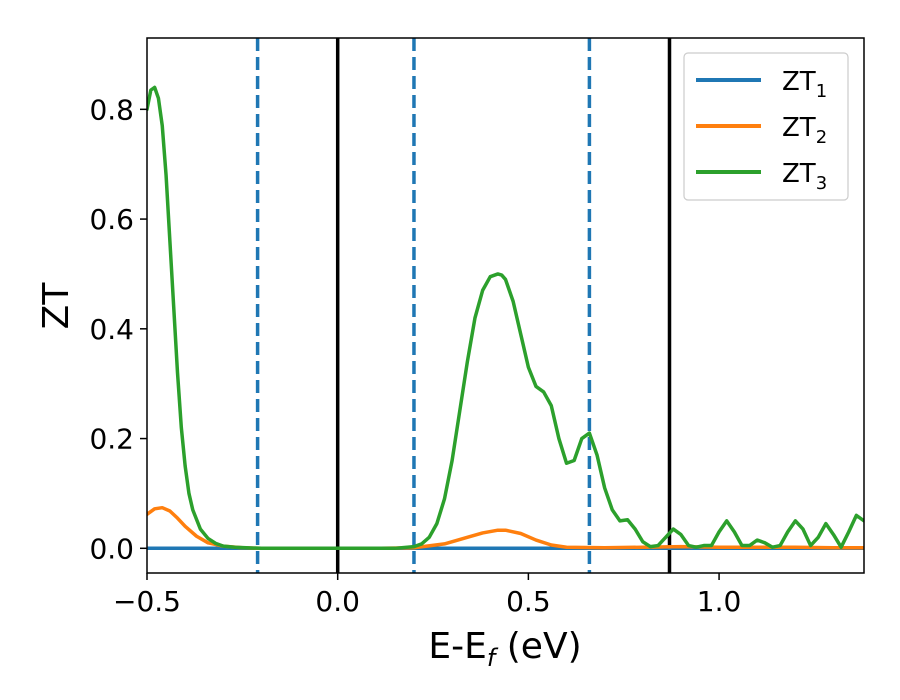  Describe the element at coordinates (56, 306) in the screenshot. I see `y-axis-title: ZT` at that location.